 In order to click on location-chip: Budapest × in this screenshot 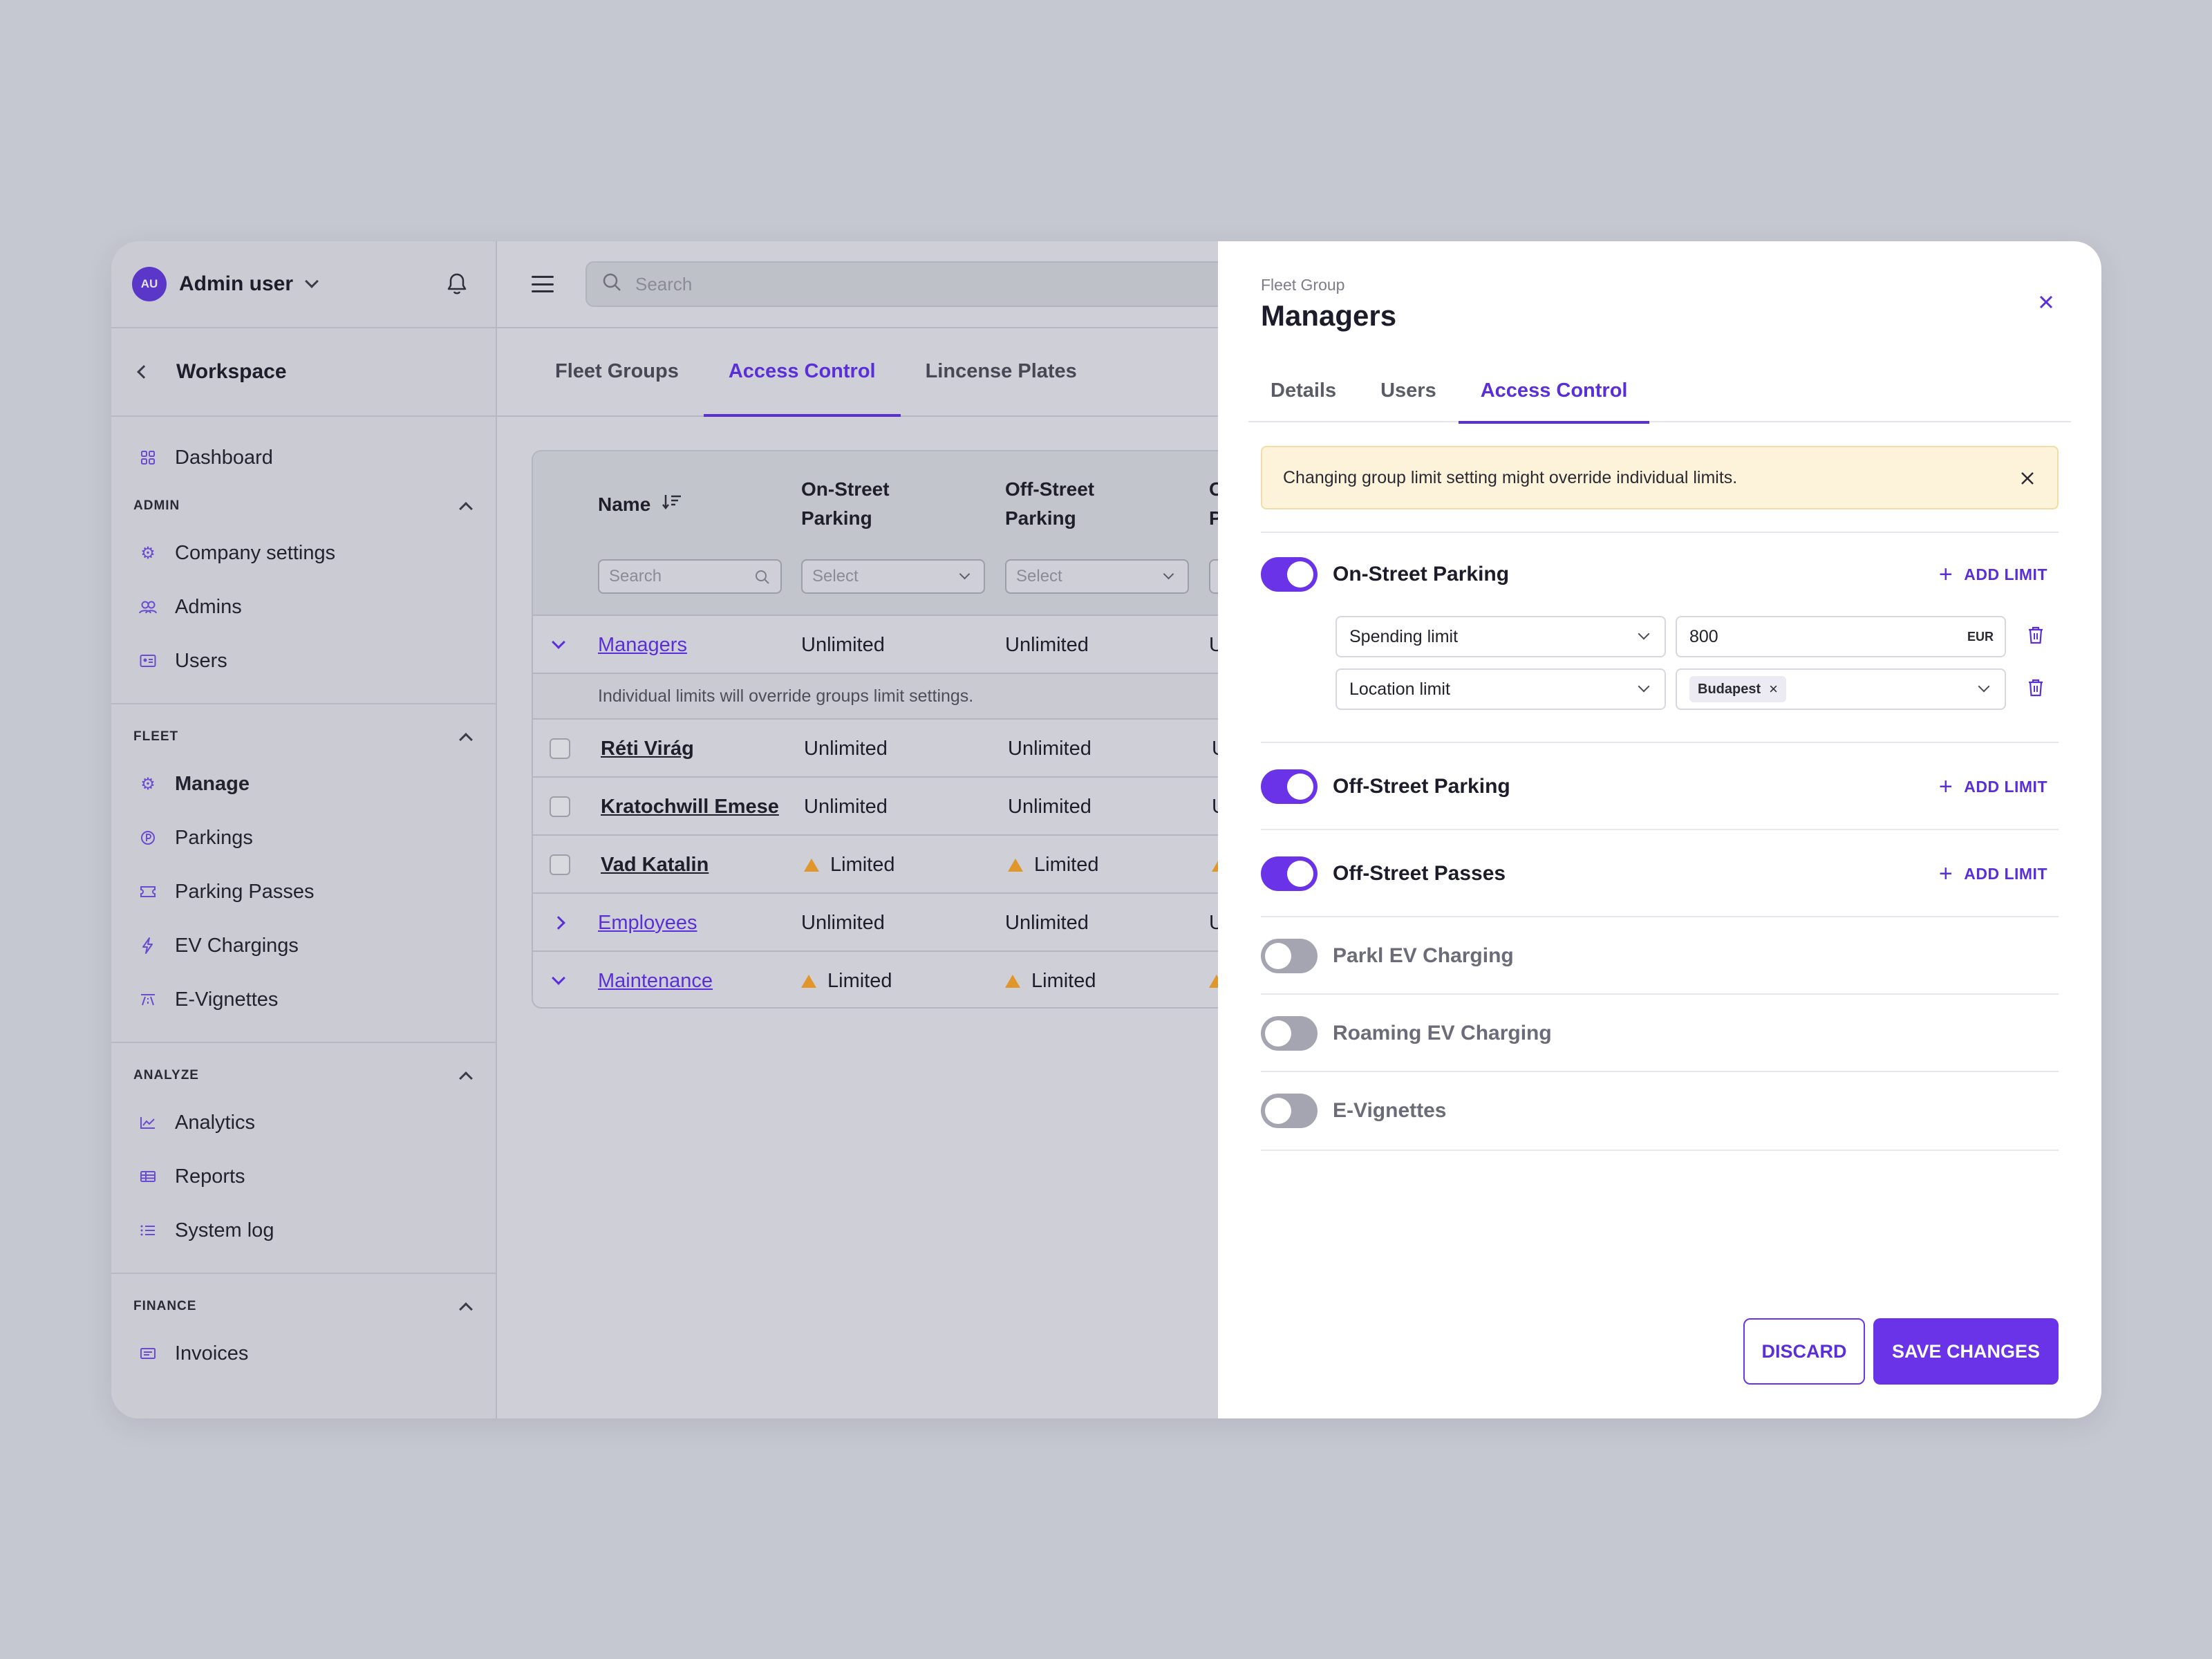, I will do `click(1737, 689)`.